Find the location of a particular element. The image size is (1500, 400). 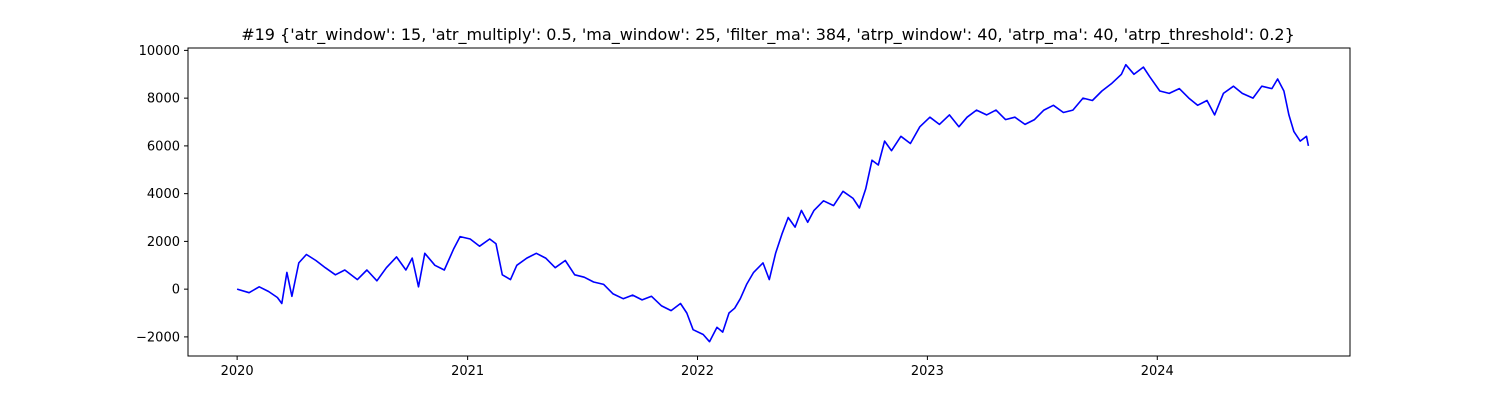

x-tick-label: 2023 is located at coordinates (927, 371).